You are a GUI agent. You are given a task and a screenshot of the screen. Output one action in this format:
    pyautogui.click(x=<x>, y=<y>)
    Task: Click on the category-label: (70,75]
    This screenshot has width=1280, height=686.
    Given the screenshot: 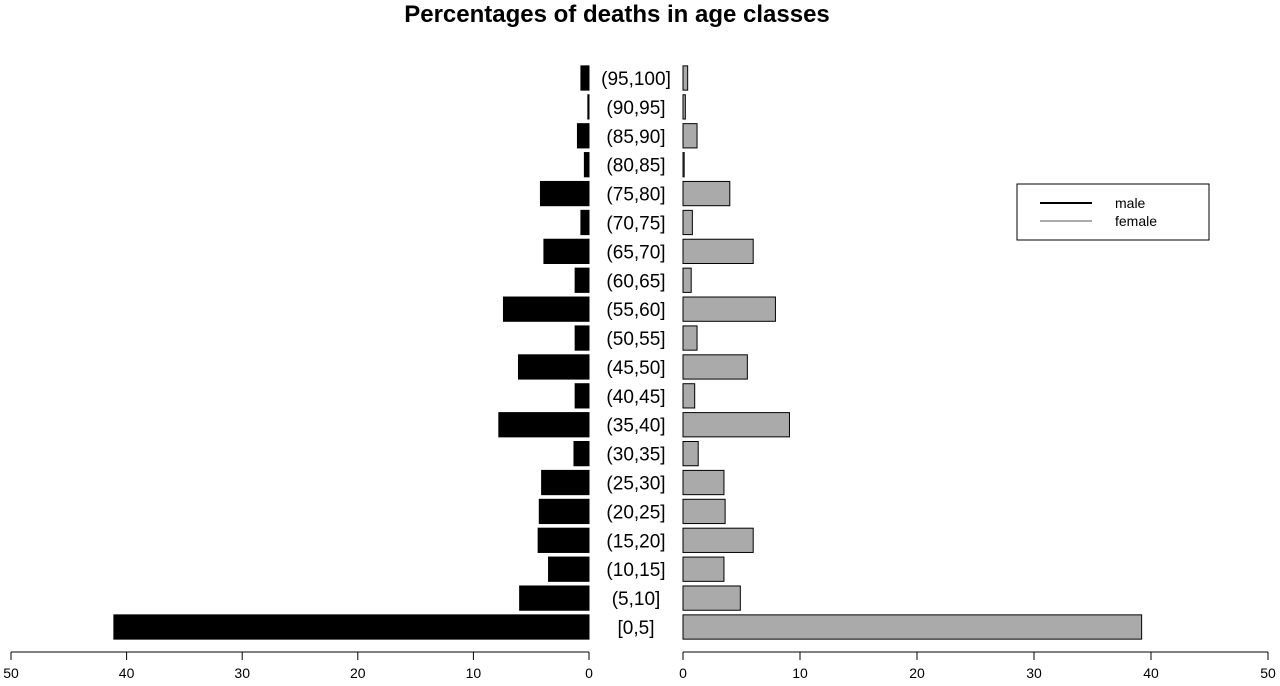 What is the action you would take?
    pyautogui.click(x=635, y=223)
    